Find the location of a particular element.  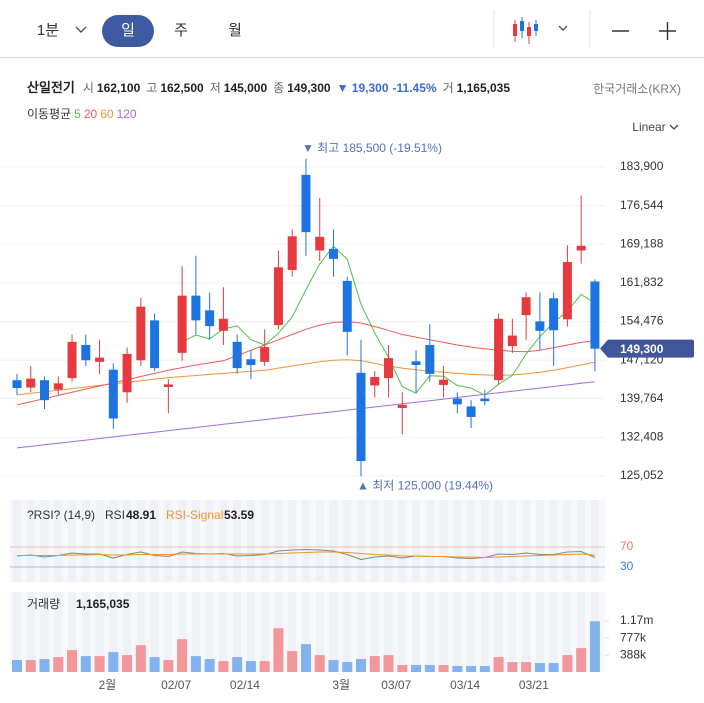

scale-selector: Linear is located at coordinates (655, 127).